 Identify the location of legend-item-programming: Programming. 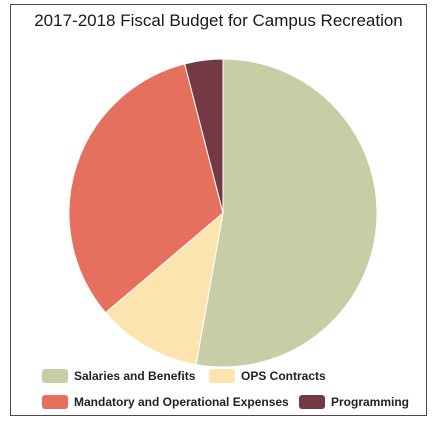
(354, 402).